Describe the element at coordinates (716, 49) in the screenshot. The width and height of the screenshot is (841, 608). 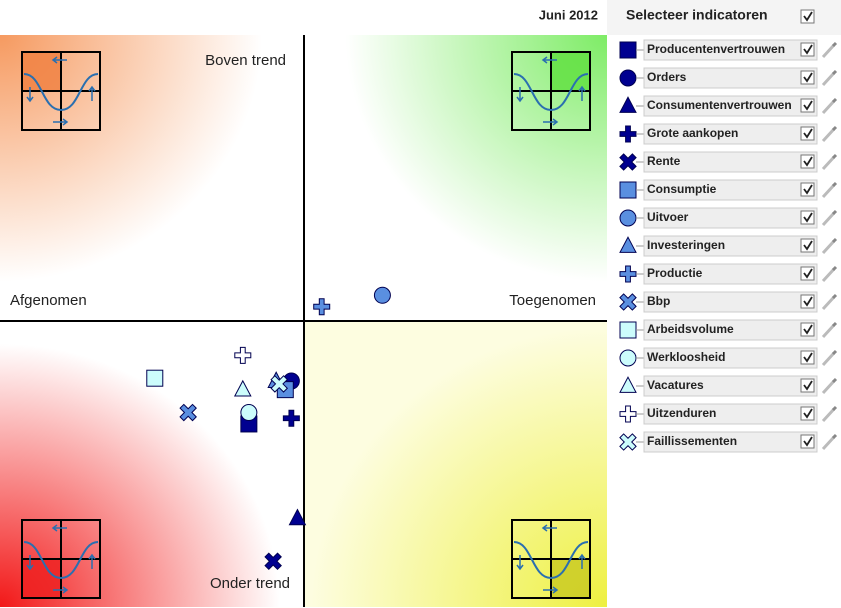
I see `legend-label: Producentenvertrouwen` at that location.